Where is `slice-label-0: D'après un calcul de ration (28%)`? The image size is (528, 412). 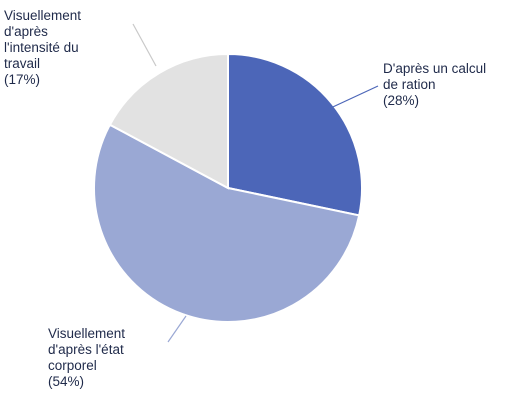 slice-label-0: D'après un calcul de ration (28%) is located at coordinates (434, 84).